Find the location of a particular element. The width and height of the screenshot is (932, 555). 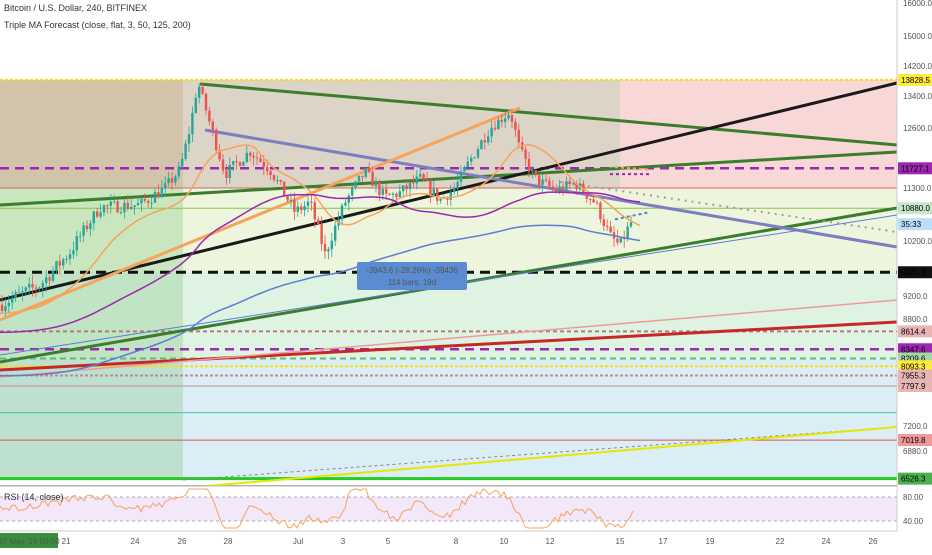

rsi-line is located at coordinates (317, 509).